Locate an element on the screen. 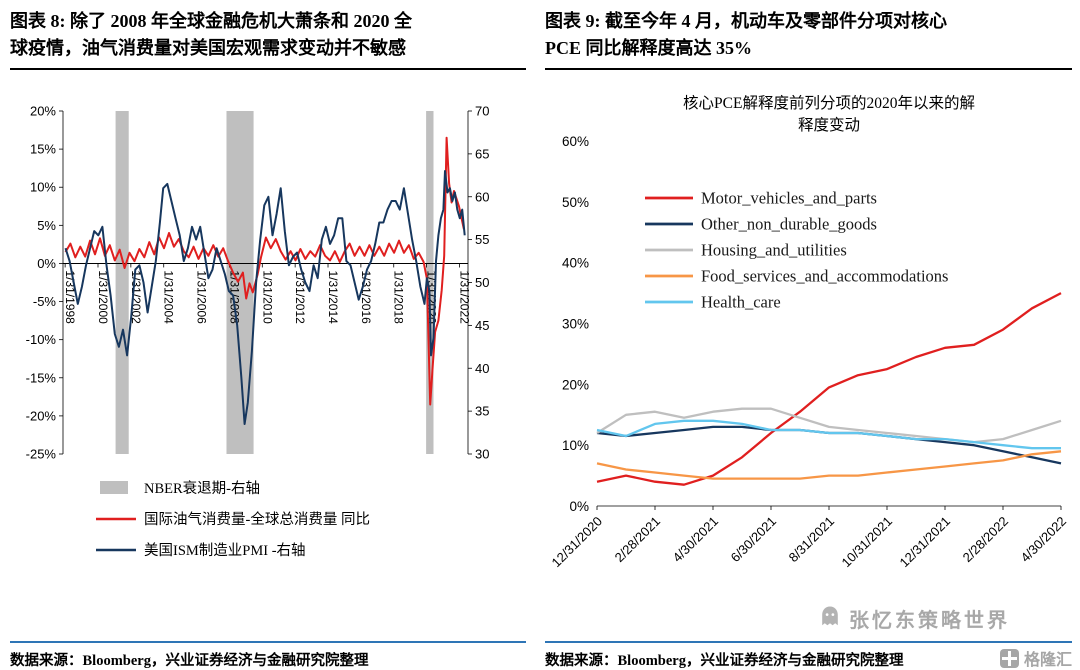 This screenshot has width=1080, height=670. svg-text: 12/31/2021 is located at coordinates (924, 542).